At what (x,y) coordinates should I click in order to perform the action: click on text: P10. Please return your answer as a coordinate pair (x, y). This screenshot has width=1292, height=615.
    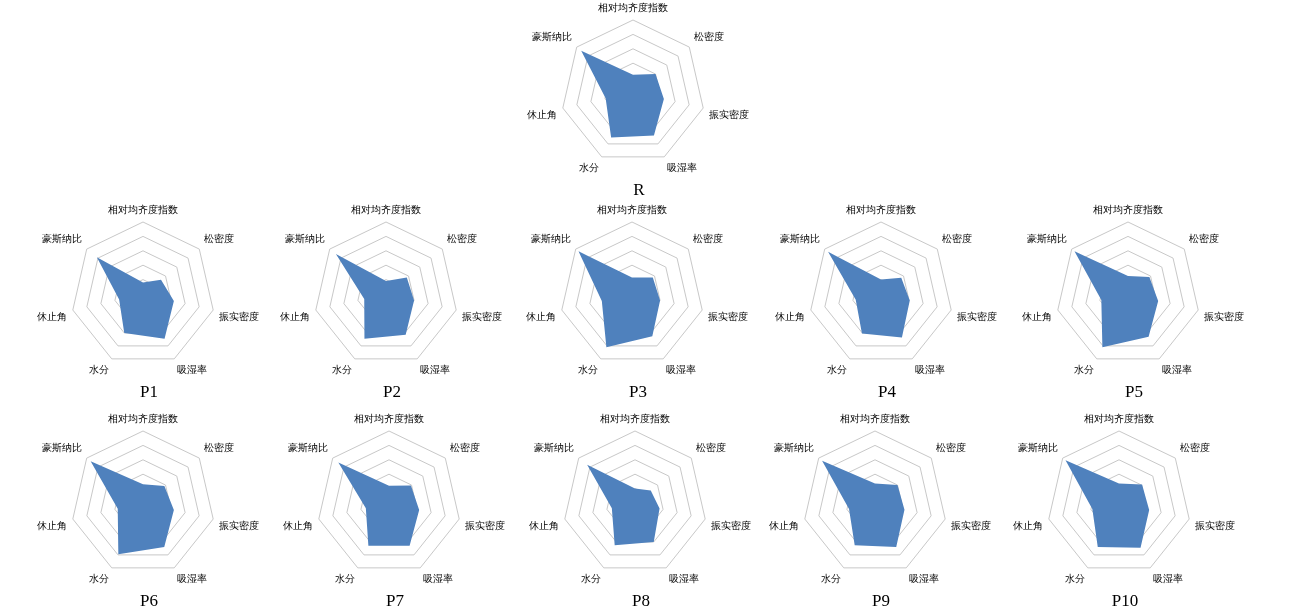
    Looking at the image, I should click on (1125, 601).